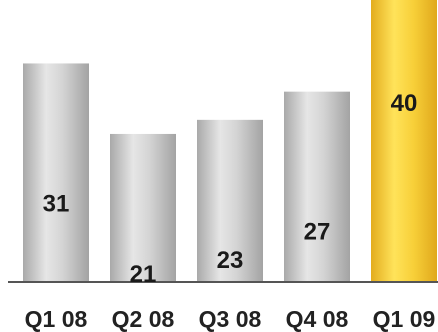 This screenshot has width=438, height=332. I want to click on value-label-q2-08: 21, so click(143, 274).